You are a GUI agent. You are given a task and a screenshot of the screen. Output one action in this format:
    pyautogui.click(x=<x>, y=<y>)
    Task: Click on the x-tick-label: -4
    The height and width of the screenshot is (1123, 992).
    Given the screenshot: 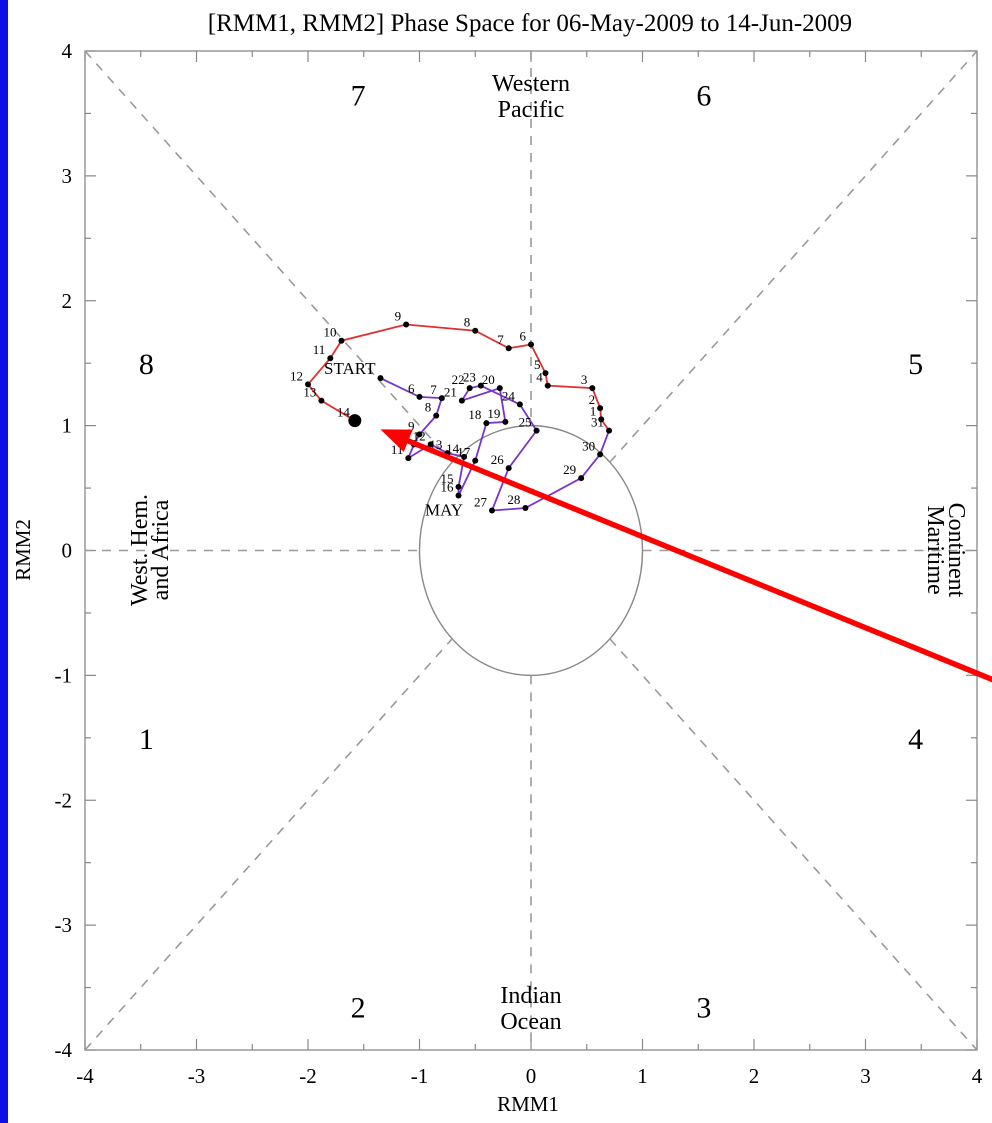 What is the action you would take?
    pyautogui.click(x=85, y=1076)
    